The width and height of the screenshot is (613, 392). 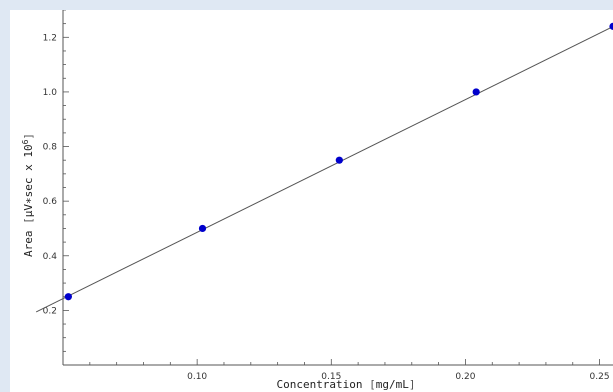 I want to click on x-axis-unit: mg/mL, so click(x=392, y=384).